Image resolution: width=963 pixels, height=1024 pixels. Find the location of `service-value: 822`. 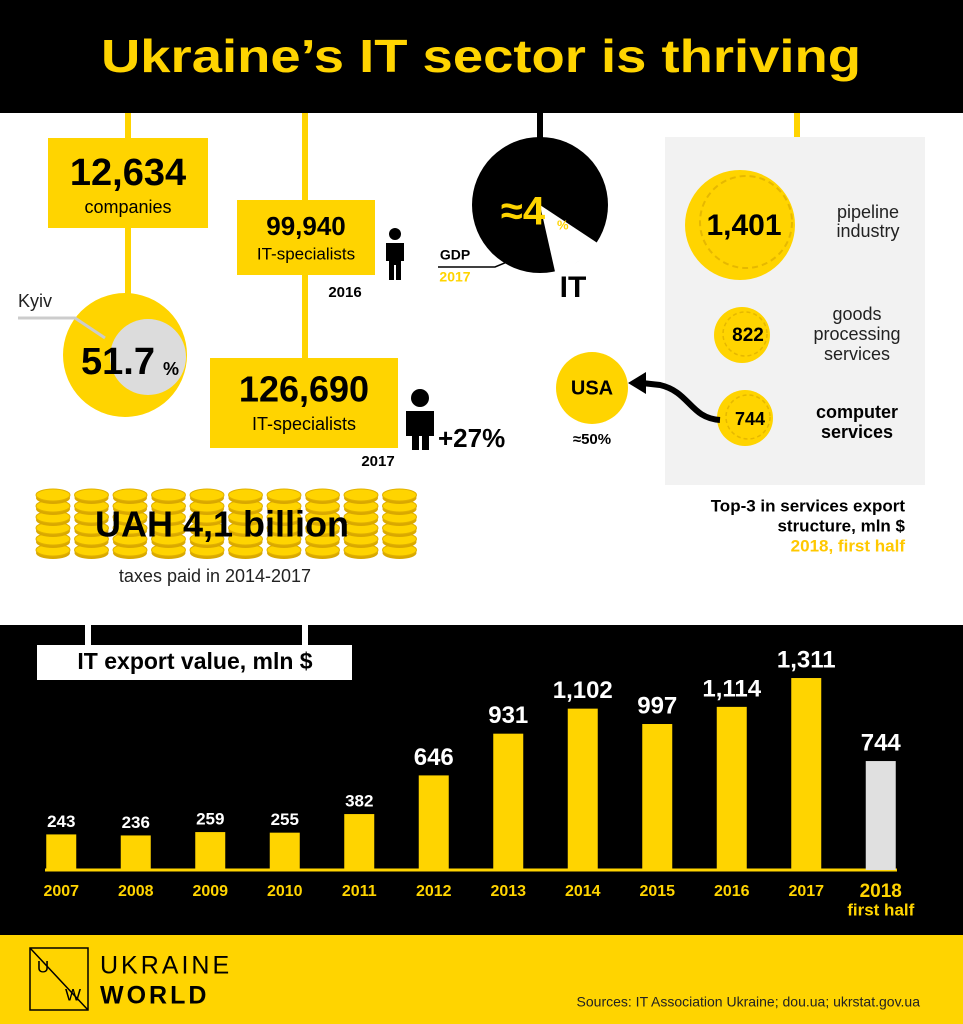

service-value: 822 is located at coordinates (748, 335).